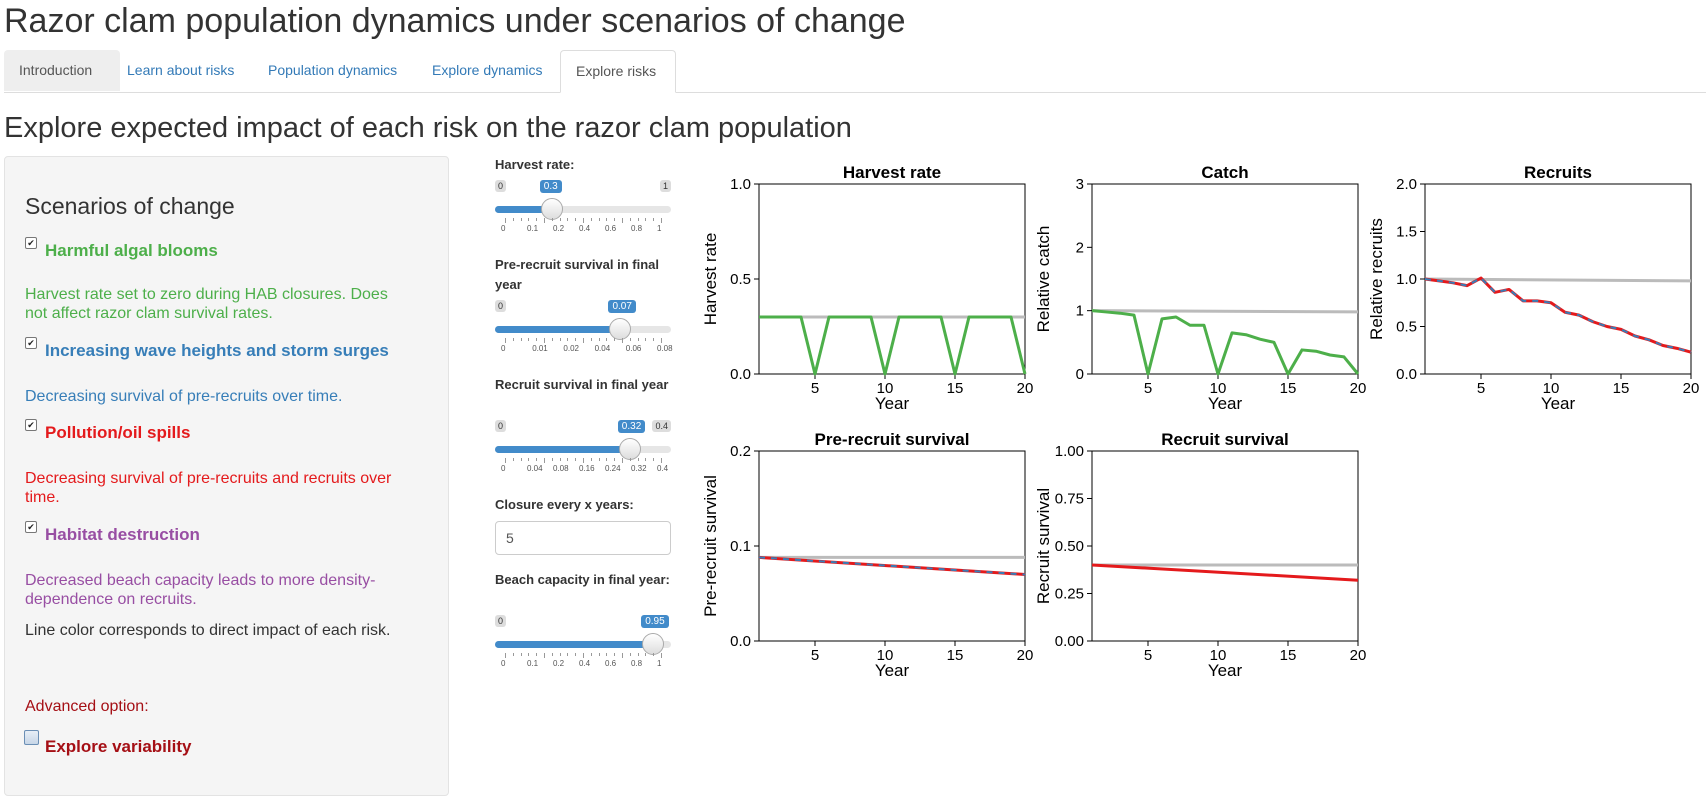  I want to click on y-tick-label: 3, so click(1080, 184).